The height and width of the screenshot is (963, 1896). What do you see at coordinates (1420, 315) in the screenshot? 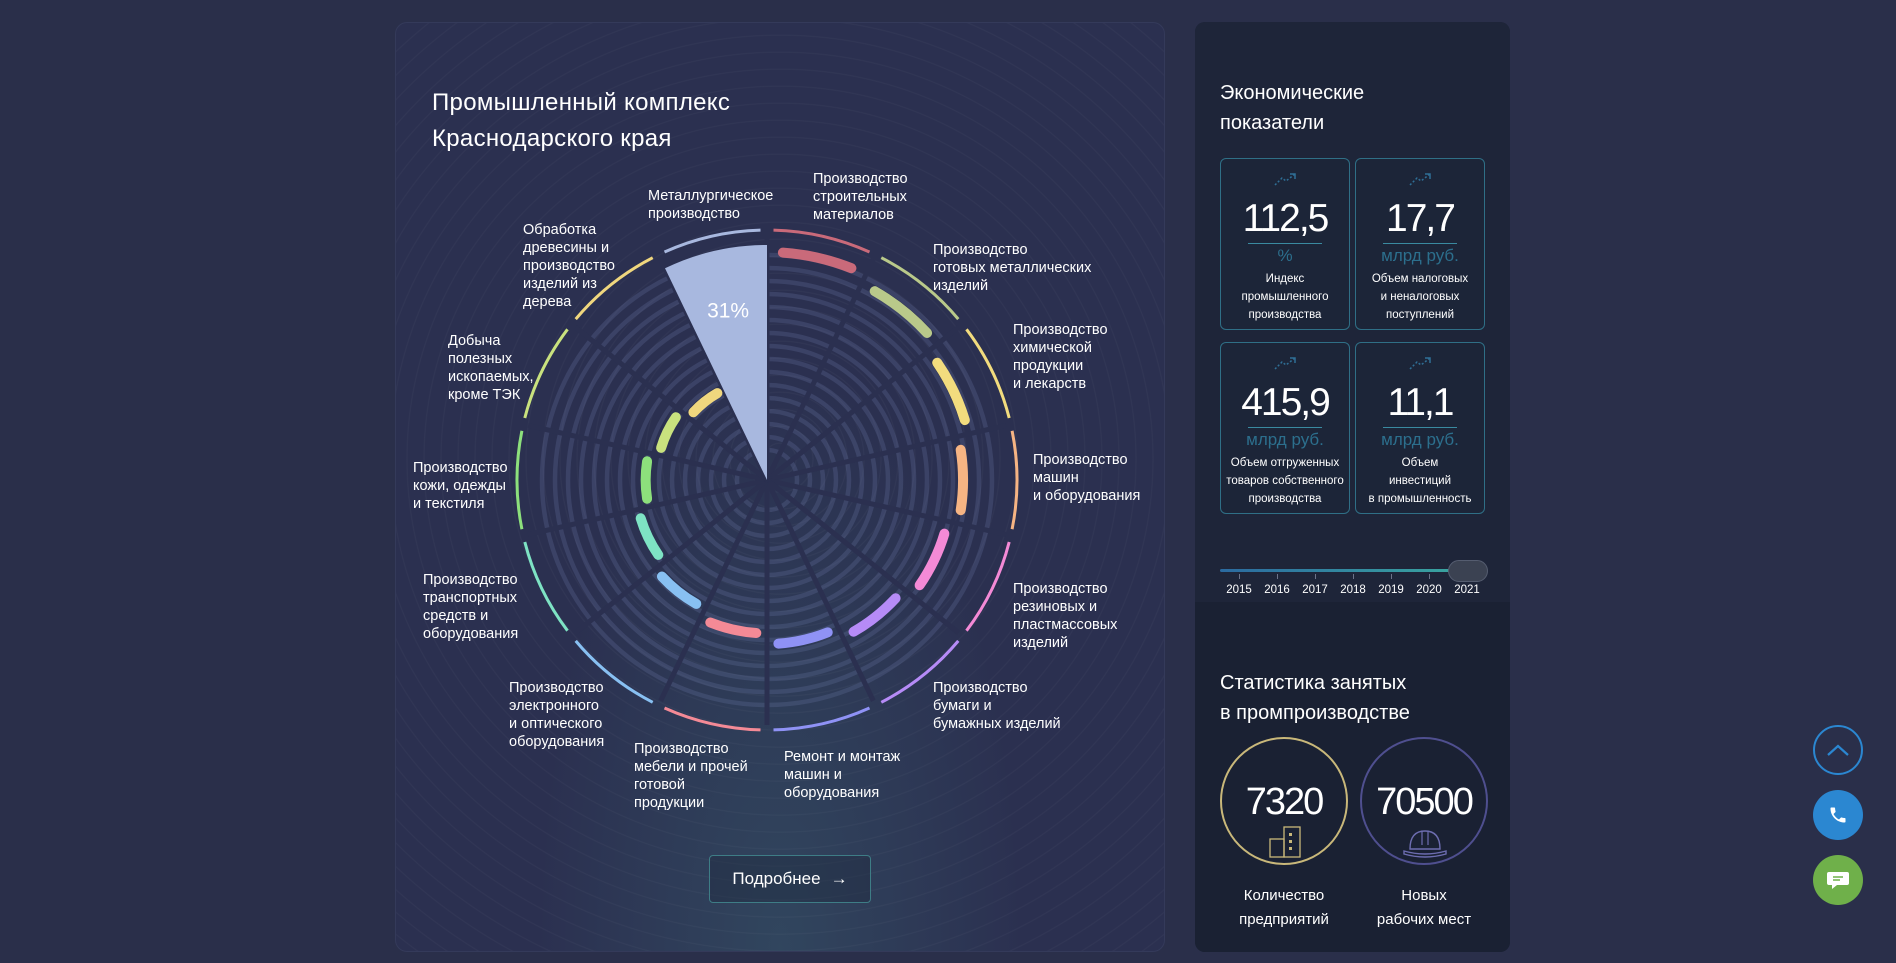
I see `kpi-label-line: поступлений` at bounding box center [1420, 315].